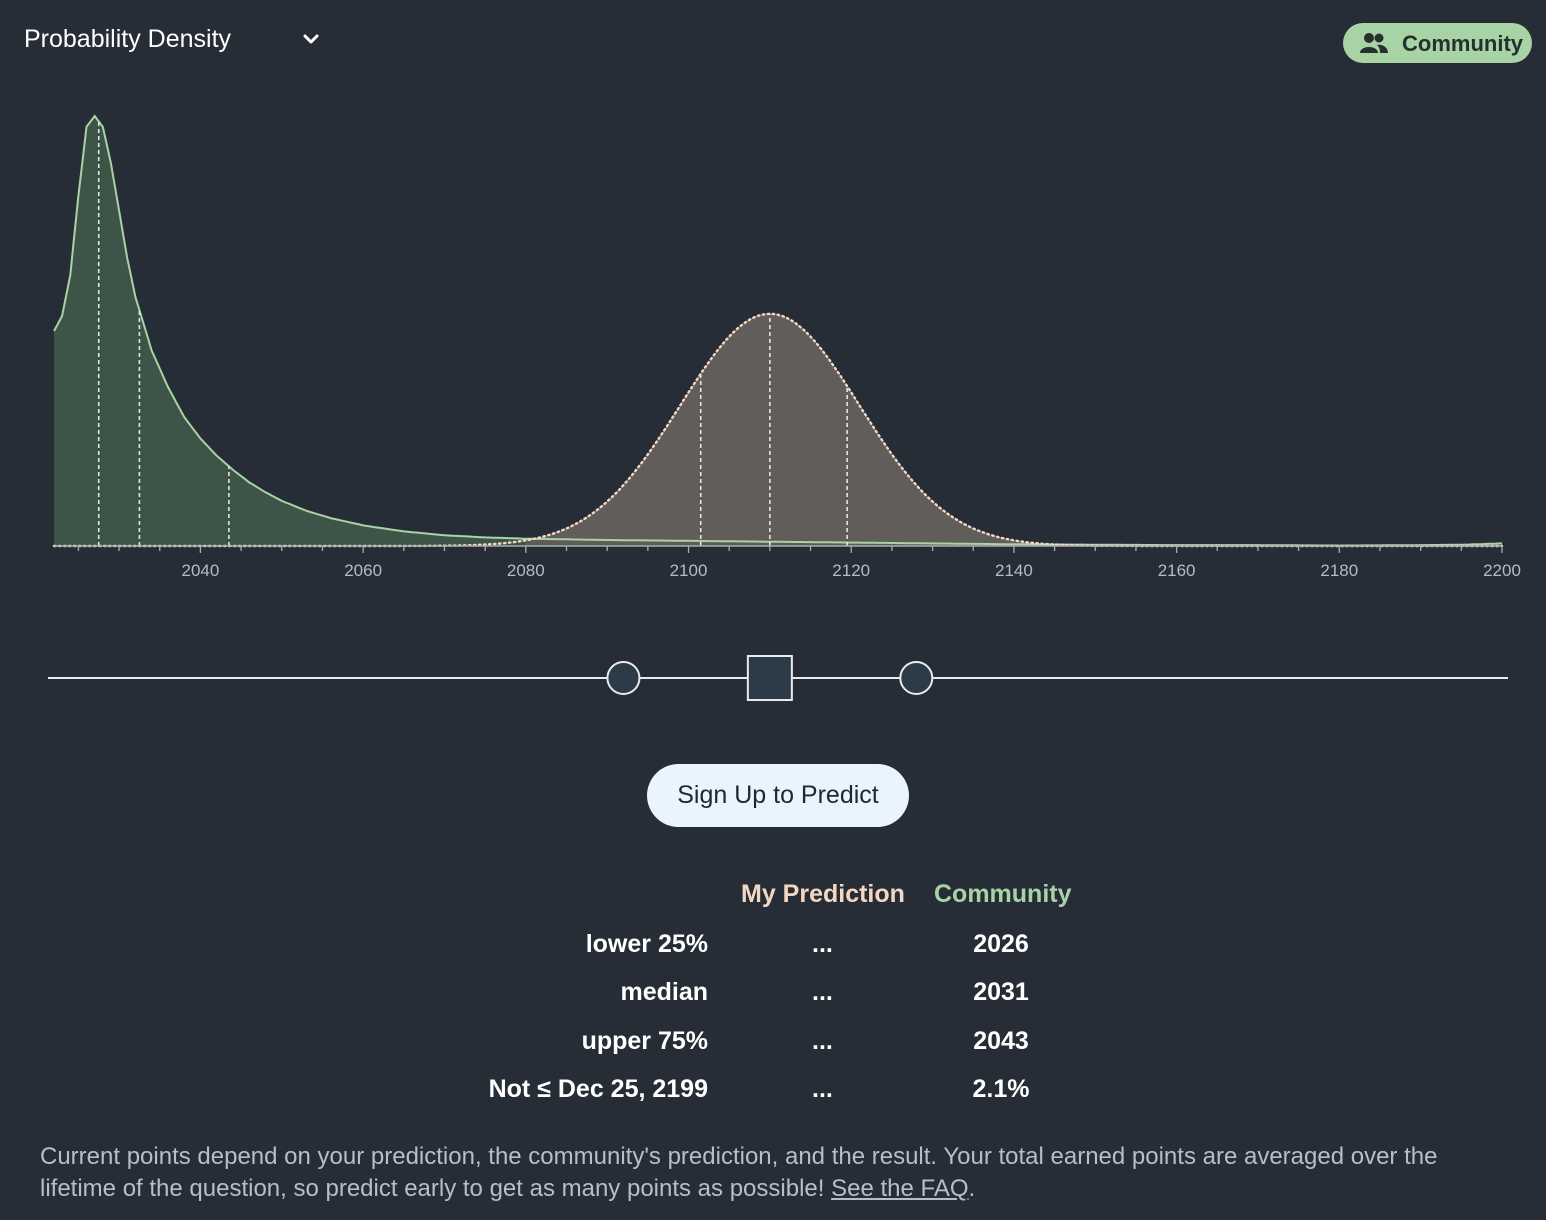 Image resolution: width=1546 pixels, height=1220 pixels. I want to click on row-label: upper 75%, so click(644, 1041).